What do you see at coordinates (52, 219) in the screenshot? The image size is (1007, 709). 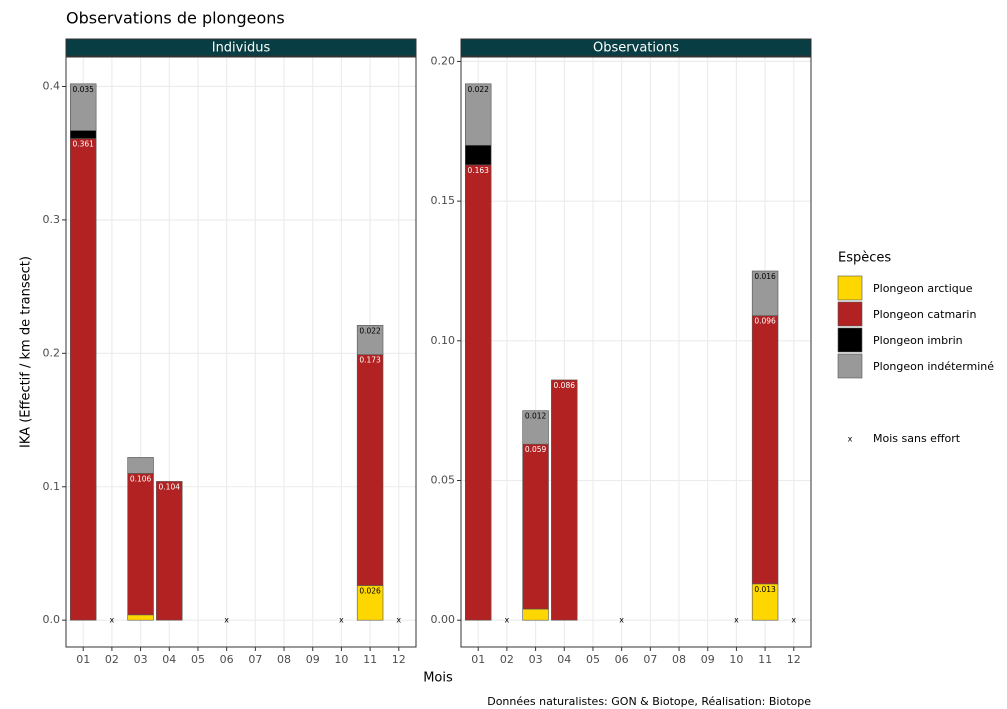 I see `y-tick-label: 0.3` at bounding box center [52, 219].